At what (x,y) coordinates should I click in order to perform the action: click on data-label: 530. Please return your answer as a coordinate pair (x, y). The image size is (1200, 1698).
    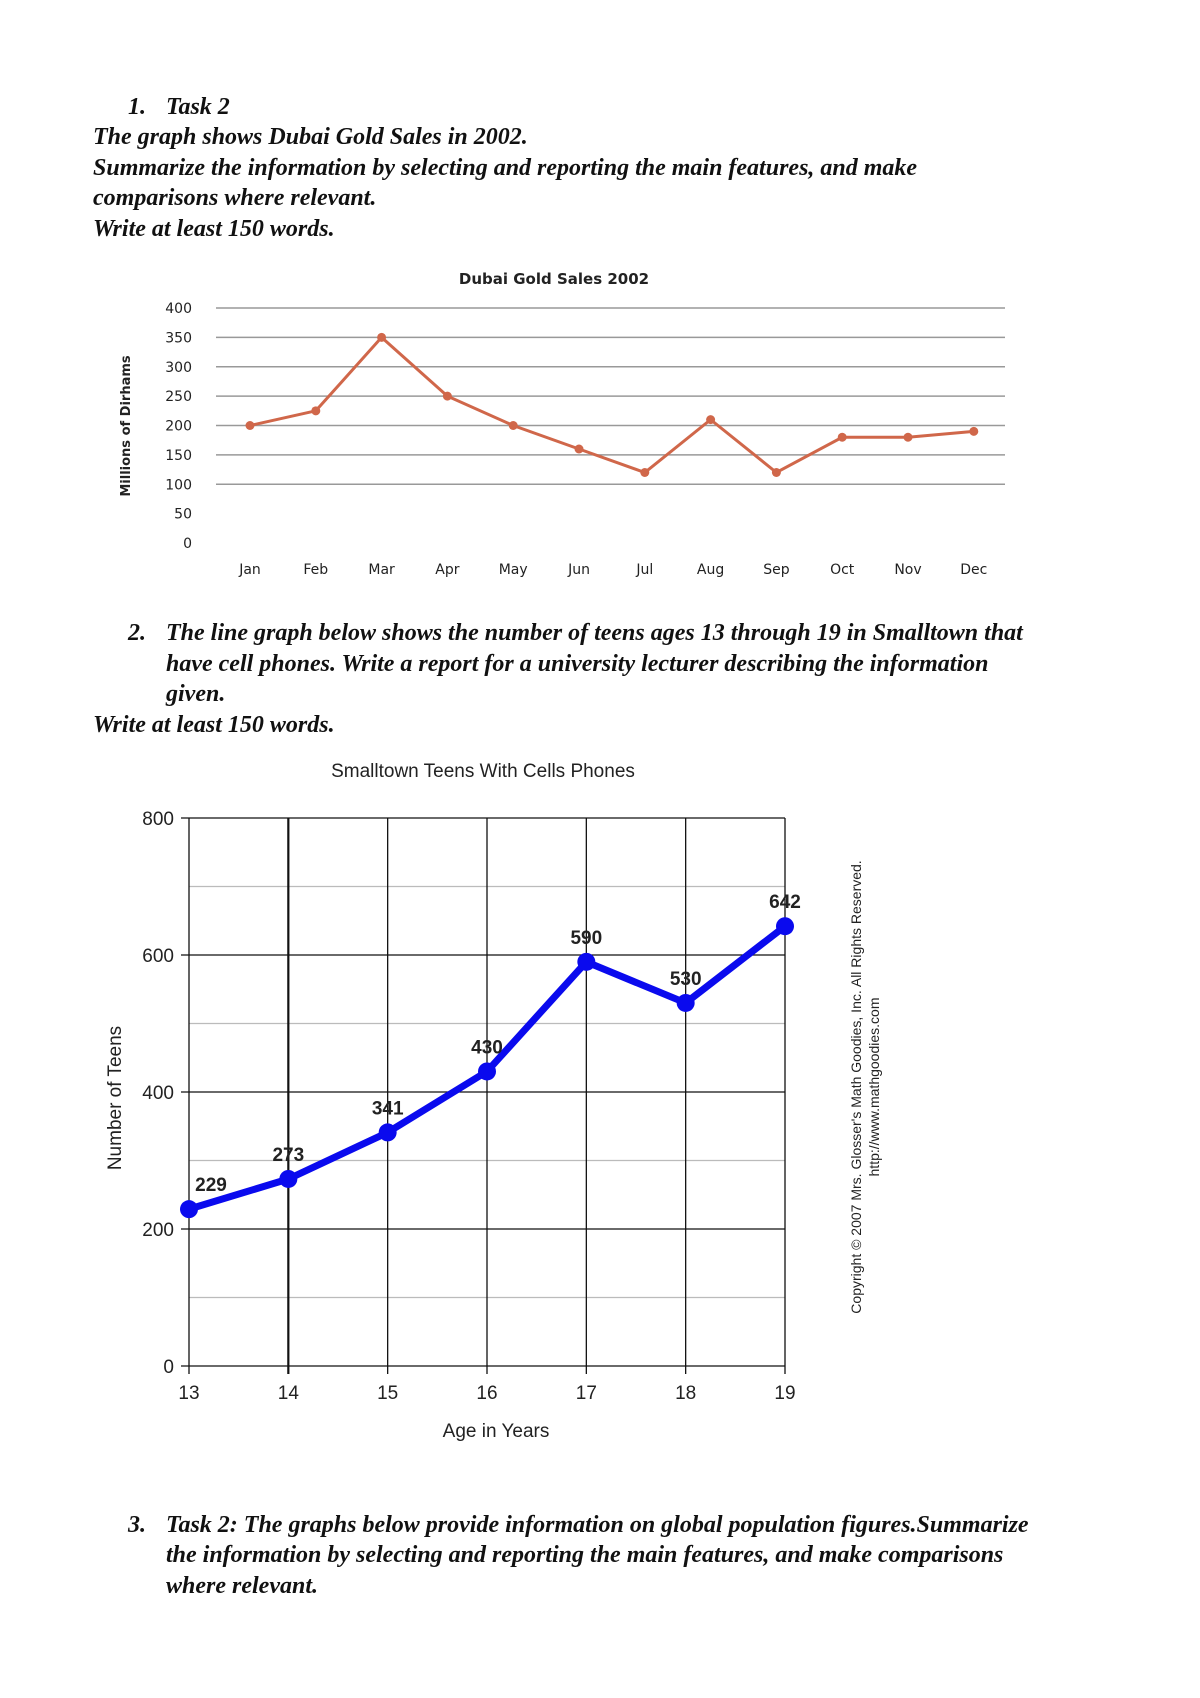
    Looking at the image, I should click on (686, 979).